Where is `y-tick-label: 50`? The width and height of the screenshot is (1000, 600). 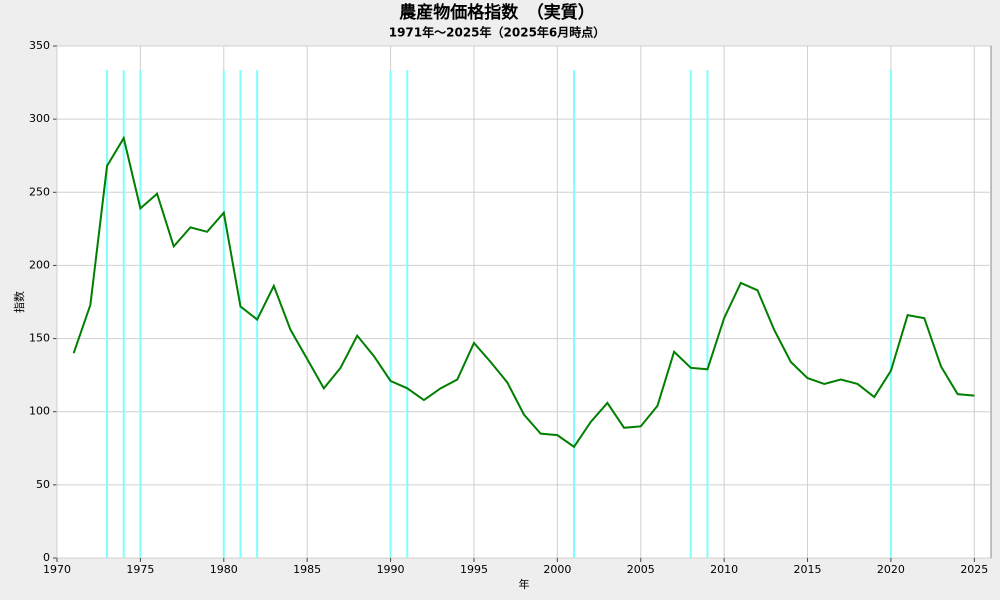
y-tick-label: 50 is located at coordinates (43, 484).